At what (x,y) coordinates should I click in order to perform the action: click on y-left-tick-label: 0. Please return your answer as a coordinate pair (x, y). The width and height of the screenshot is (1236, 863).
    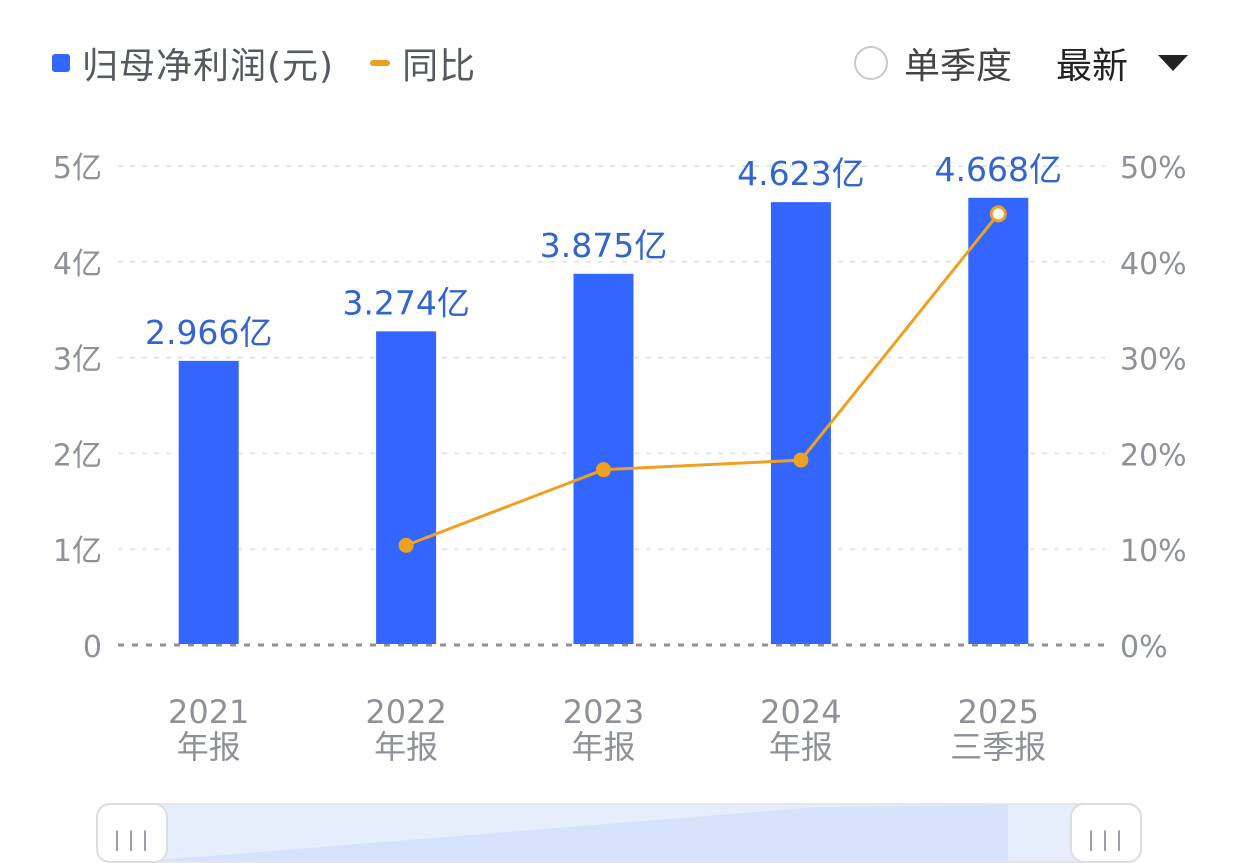
    Looking at the image, I should click on (92, 647).